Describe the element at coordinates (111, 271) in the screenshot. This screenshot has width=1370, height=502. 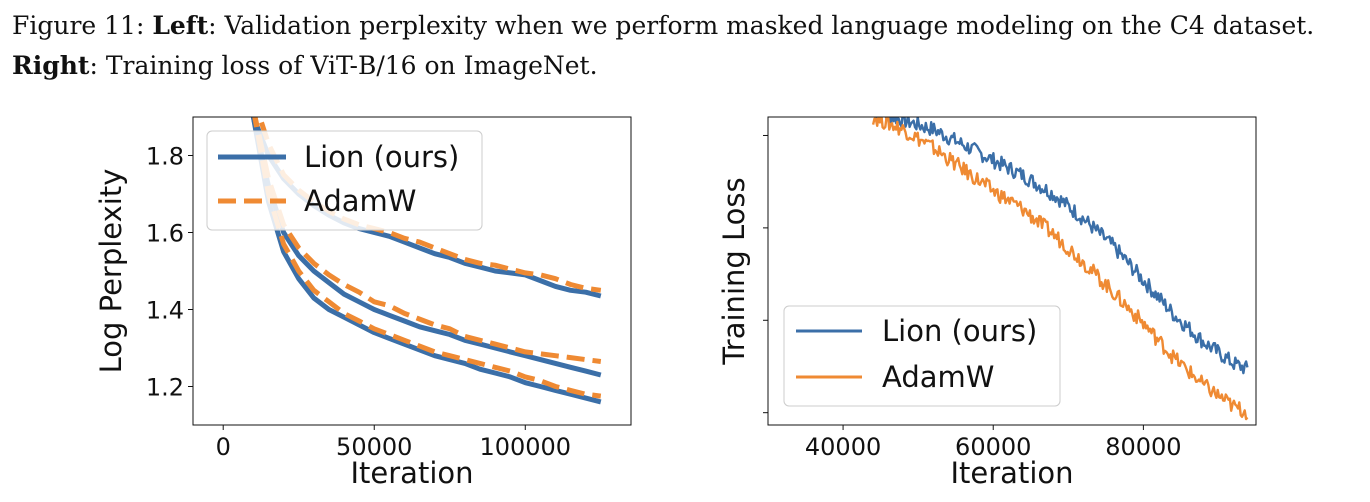
I see `y-axis-label: Log Perplexity` at that location.